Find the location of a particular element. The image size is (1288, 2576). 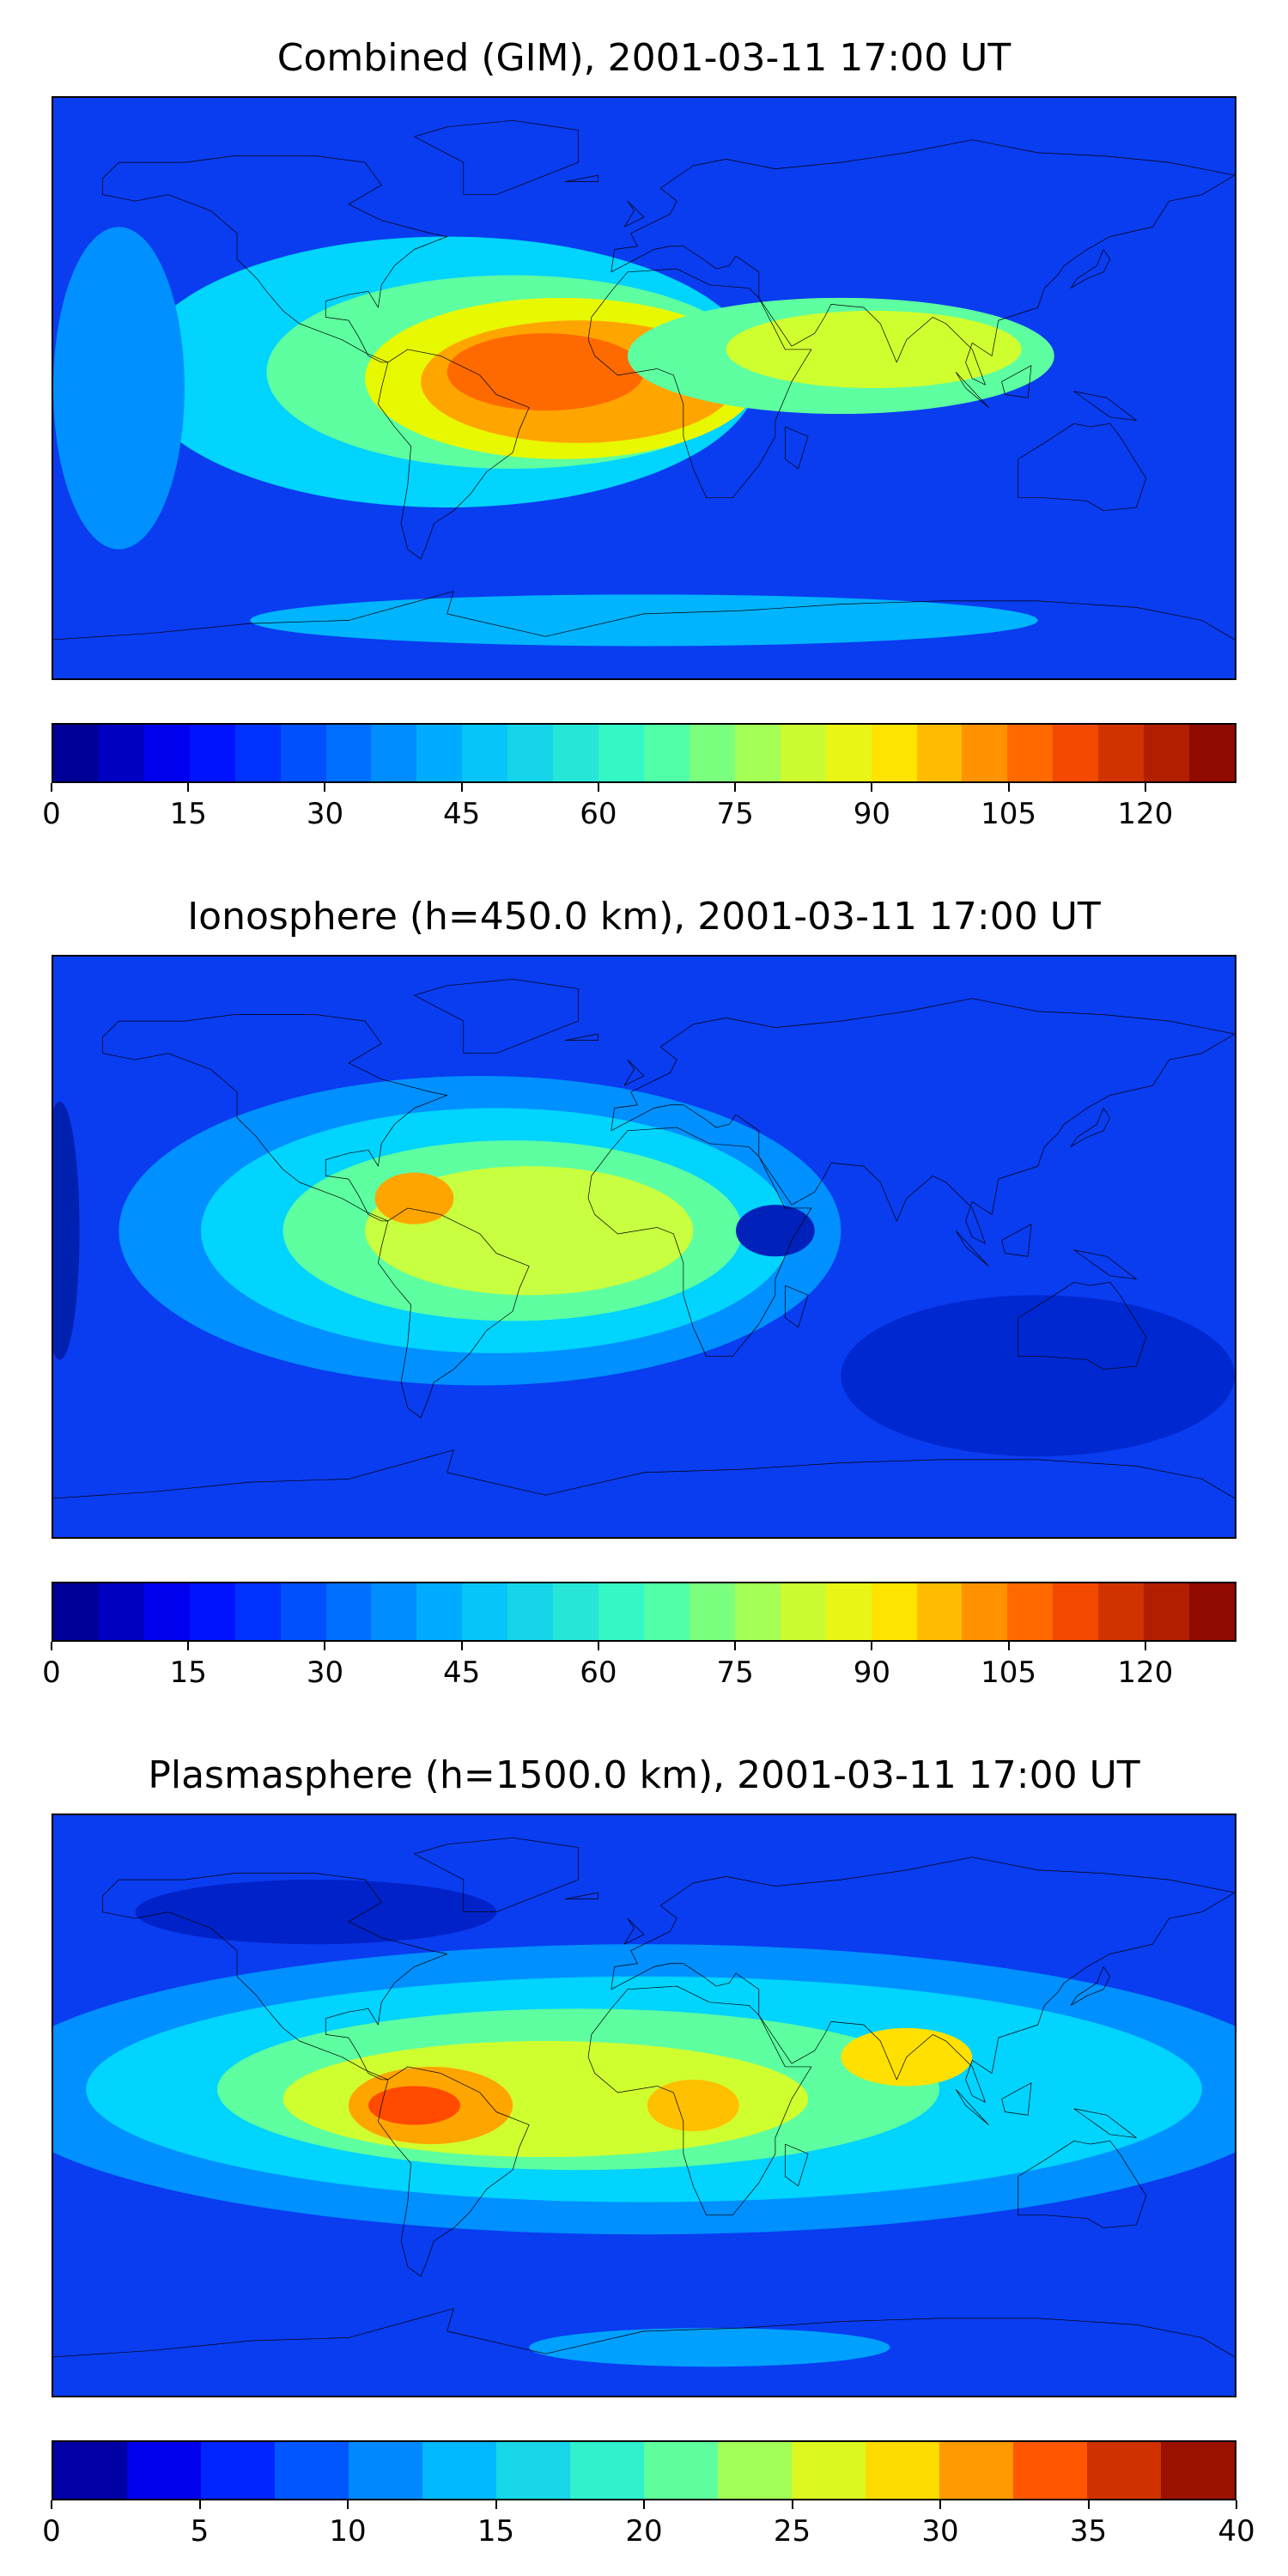

colorbar-ticks-combined: 0 15 30 45 60 75 90 105 120 is located at coordinates (639, 809).